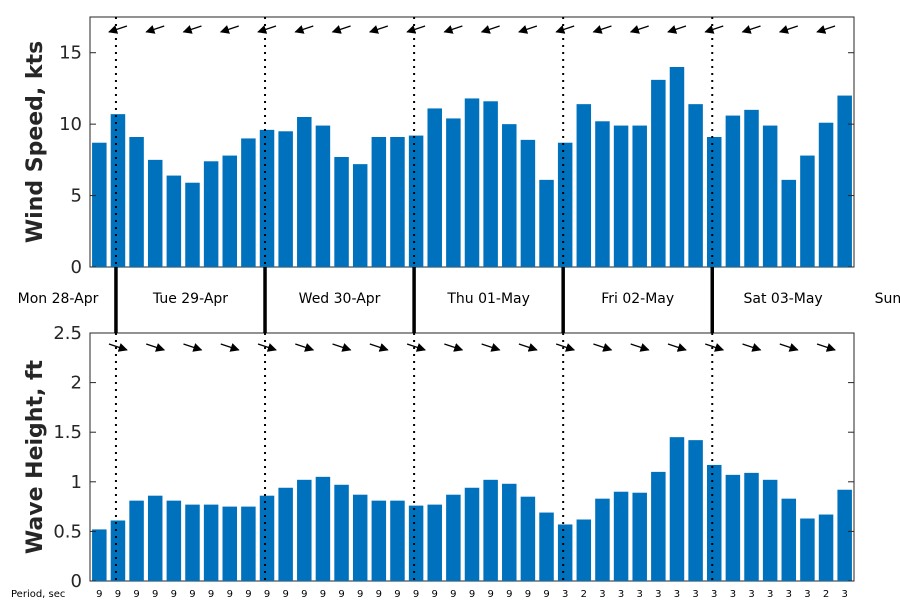 This screenshot has width=900, height=600. Describe the element at coordinates (76, 267) in the screenshot. I see `wind-ytick-label: 0` at that location.